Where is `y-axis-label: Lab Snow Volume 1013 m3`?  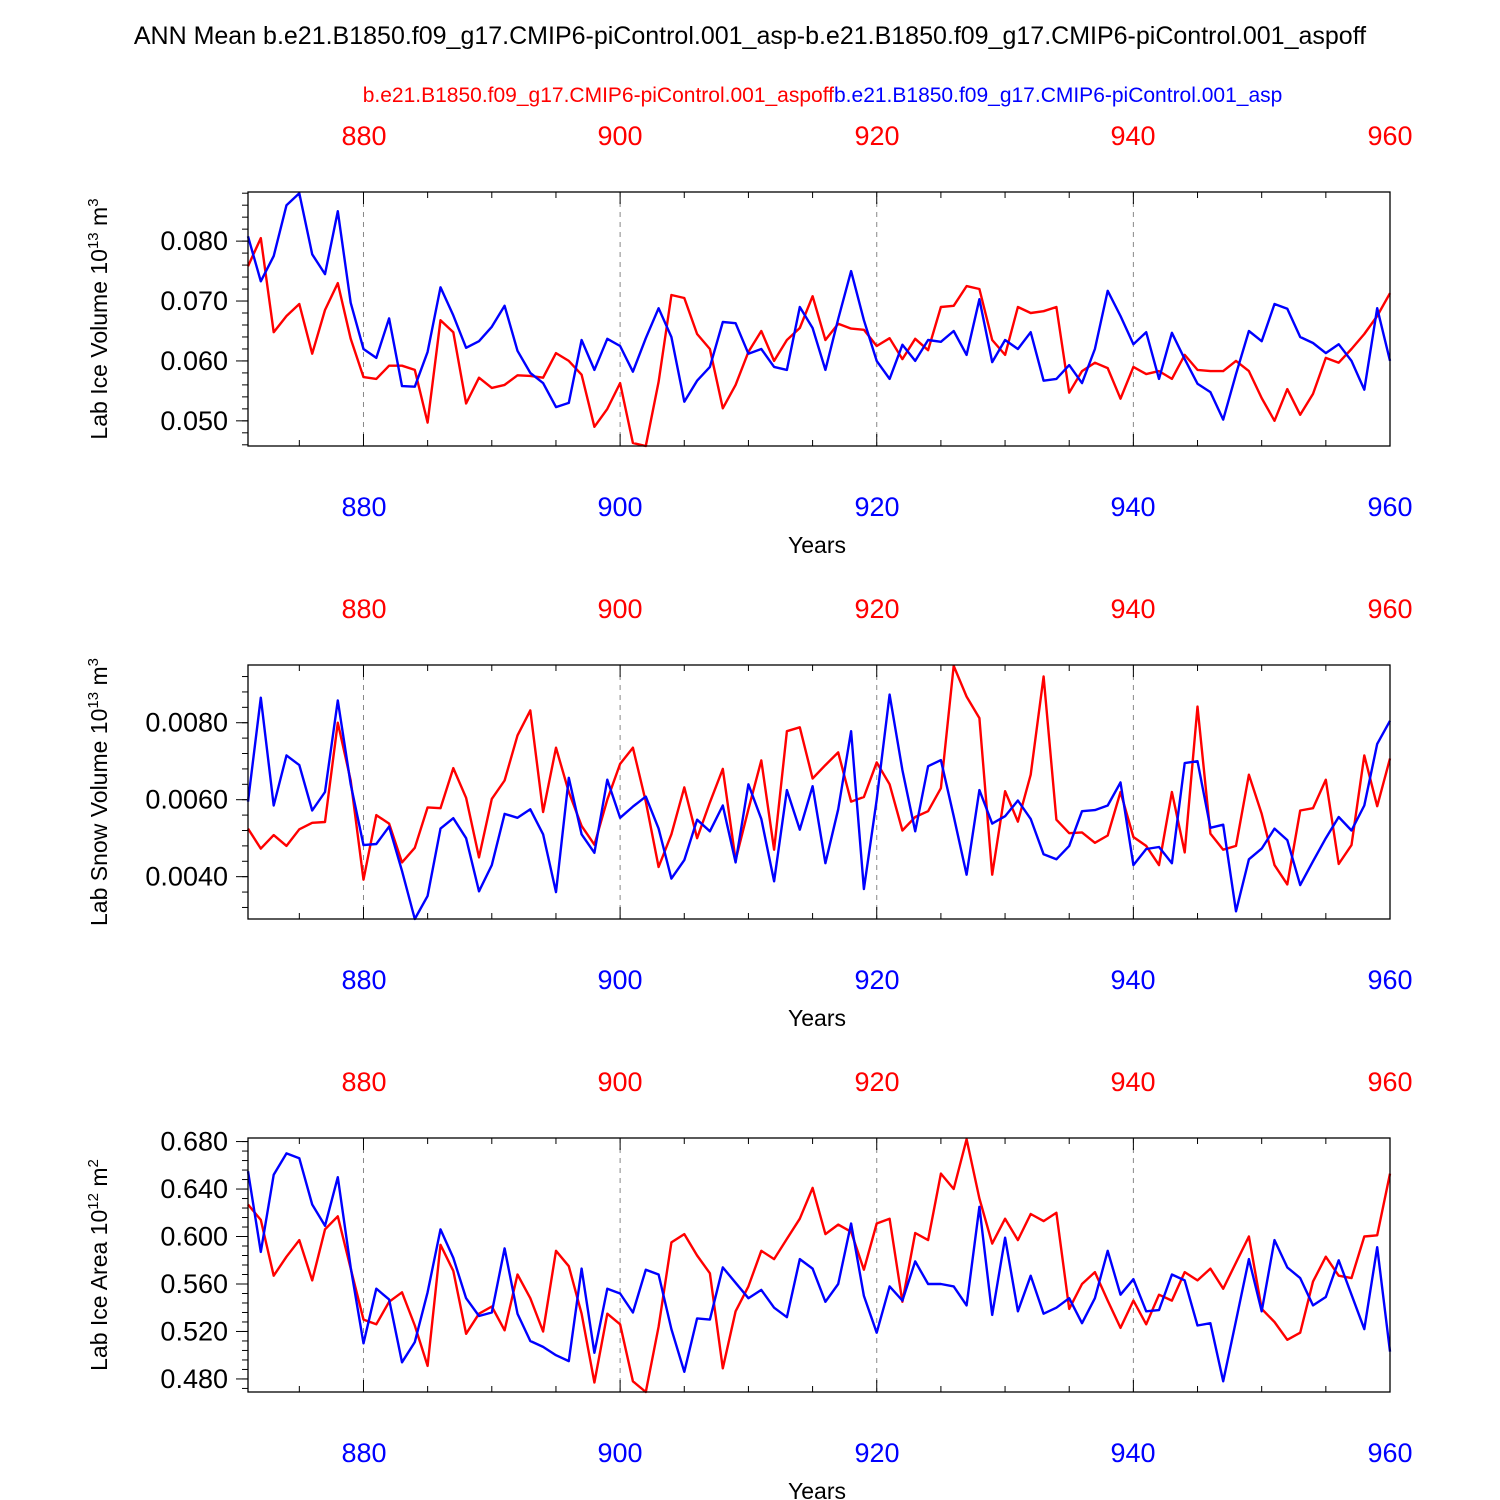 y-axis-label: Lab Snow Volume 1013 m3 is located at coordinates (98, 792).